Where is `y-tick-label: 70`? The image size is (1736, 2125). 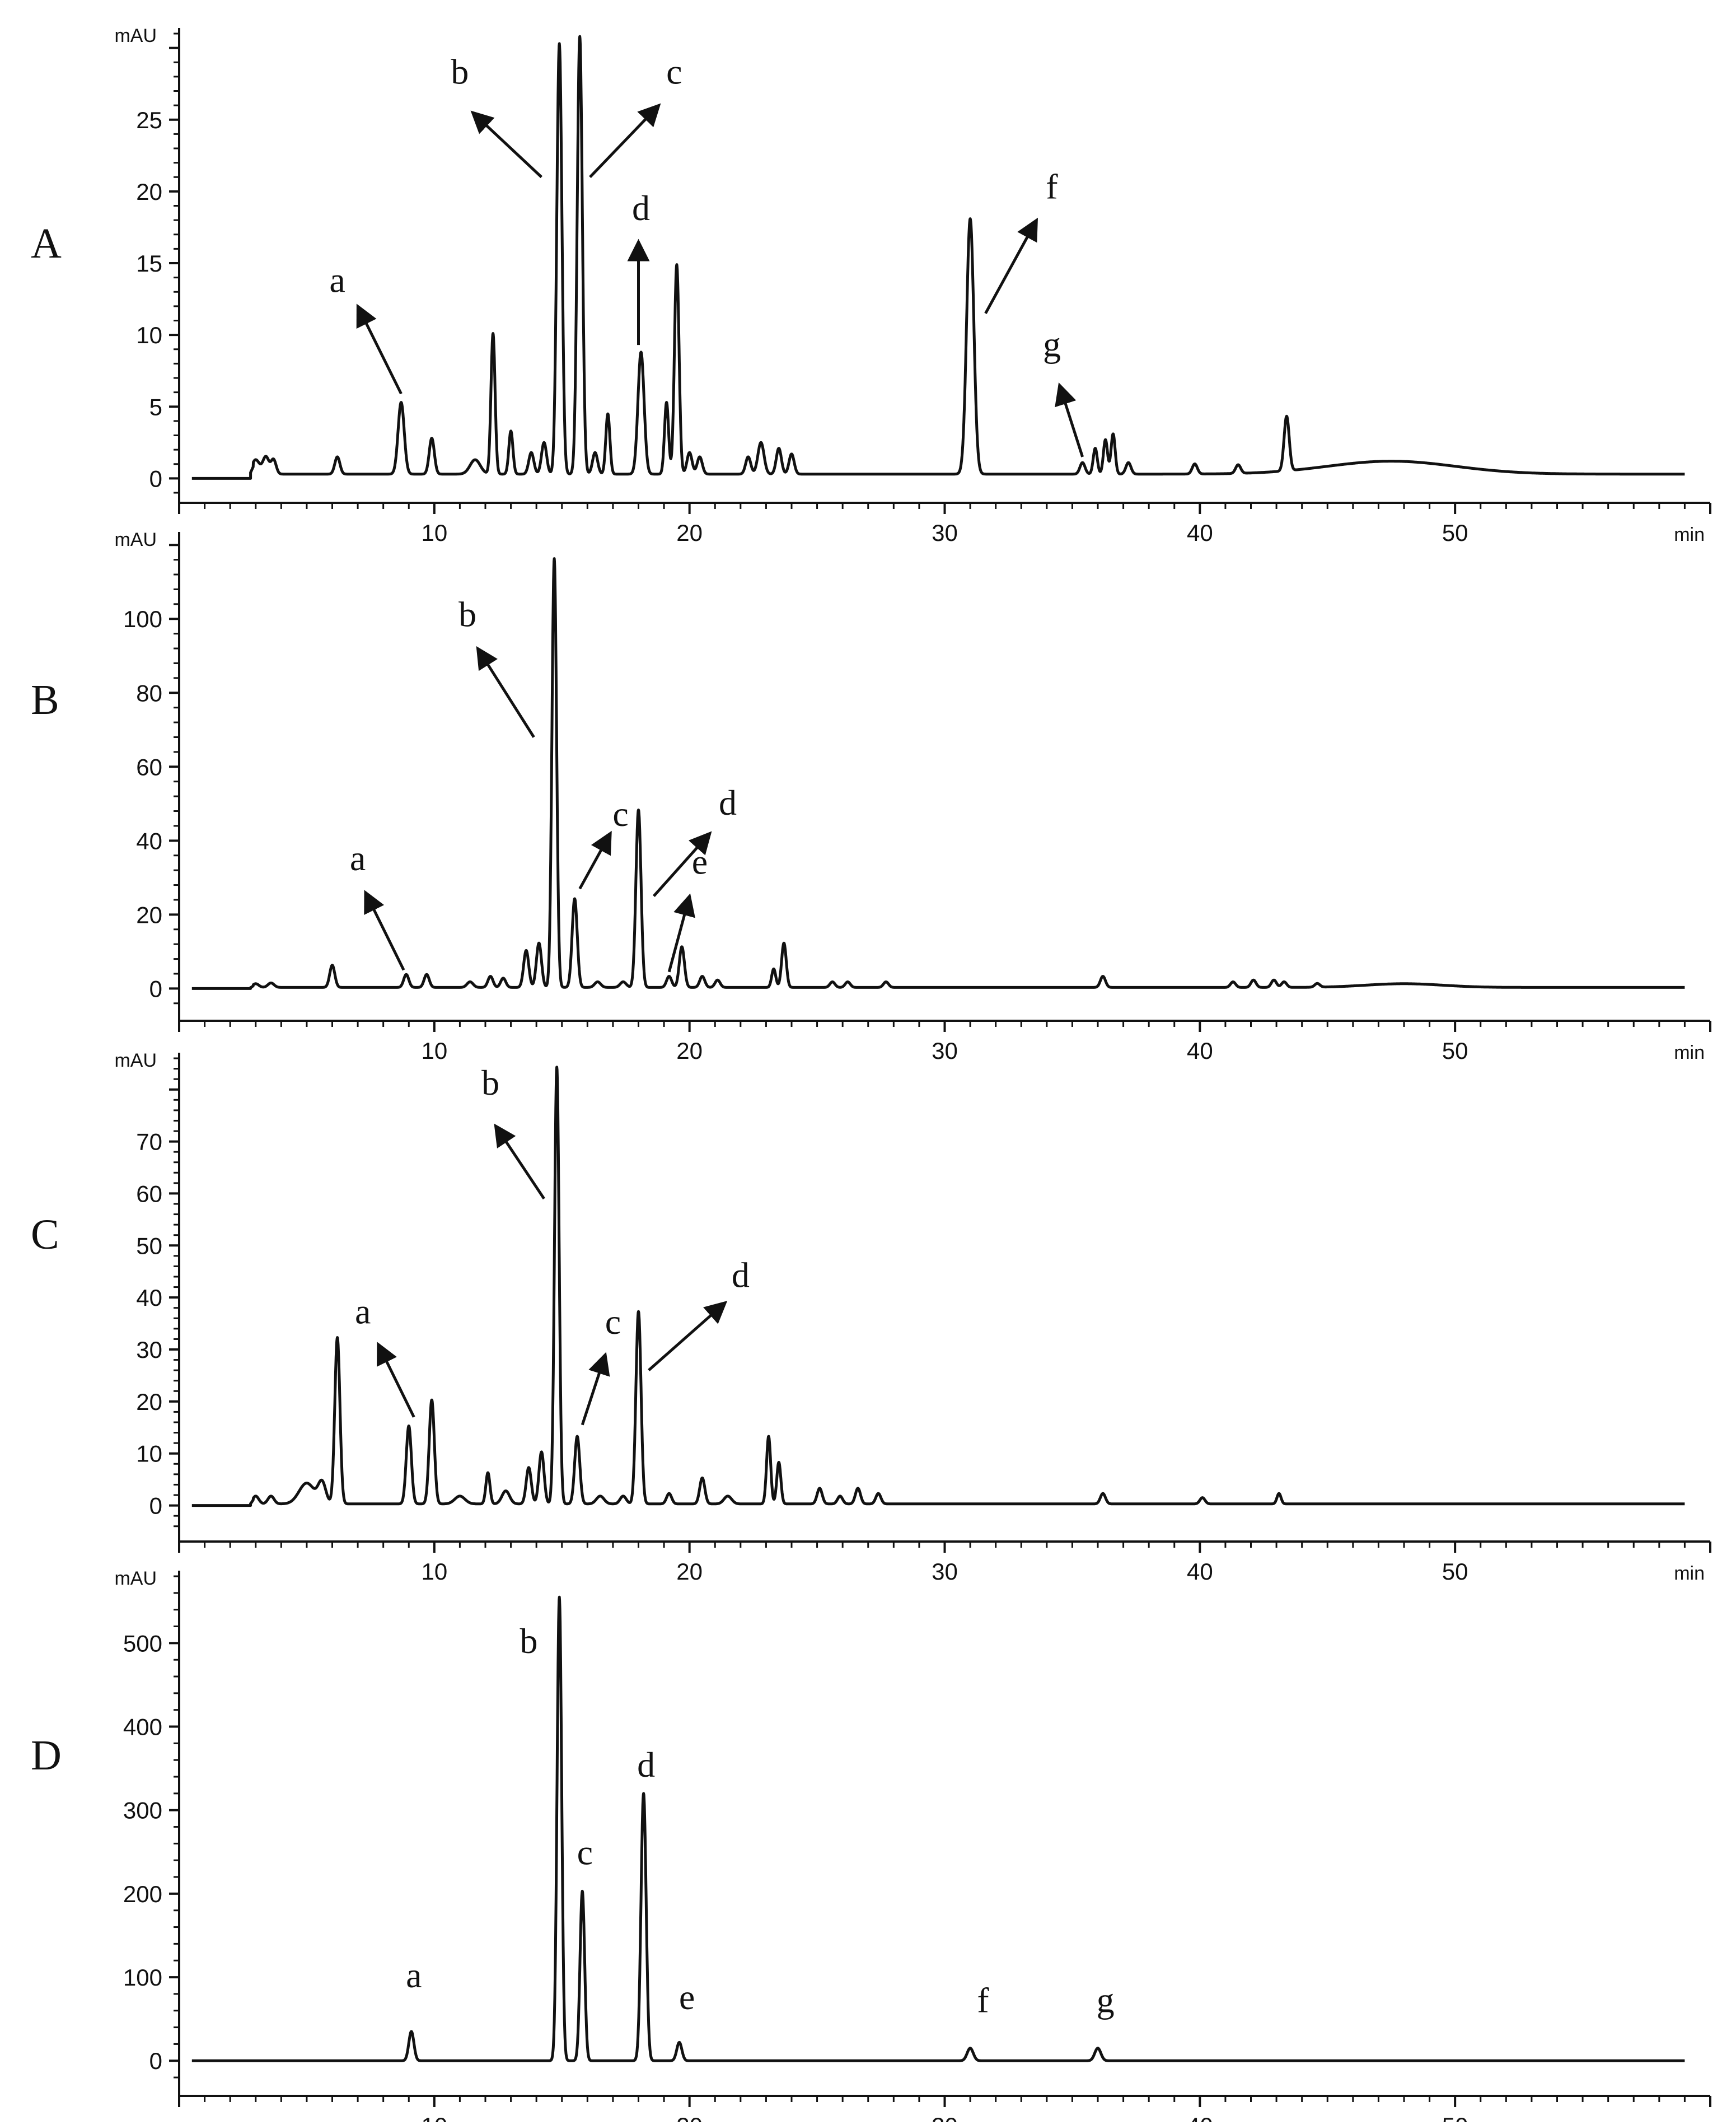 y-tick-label: 70 is located at coordinates (149, 1142).